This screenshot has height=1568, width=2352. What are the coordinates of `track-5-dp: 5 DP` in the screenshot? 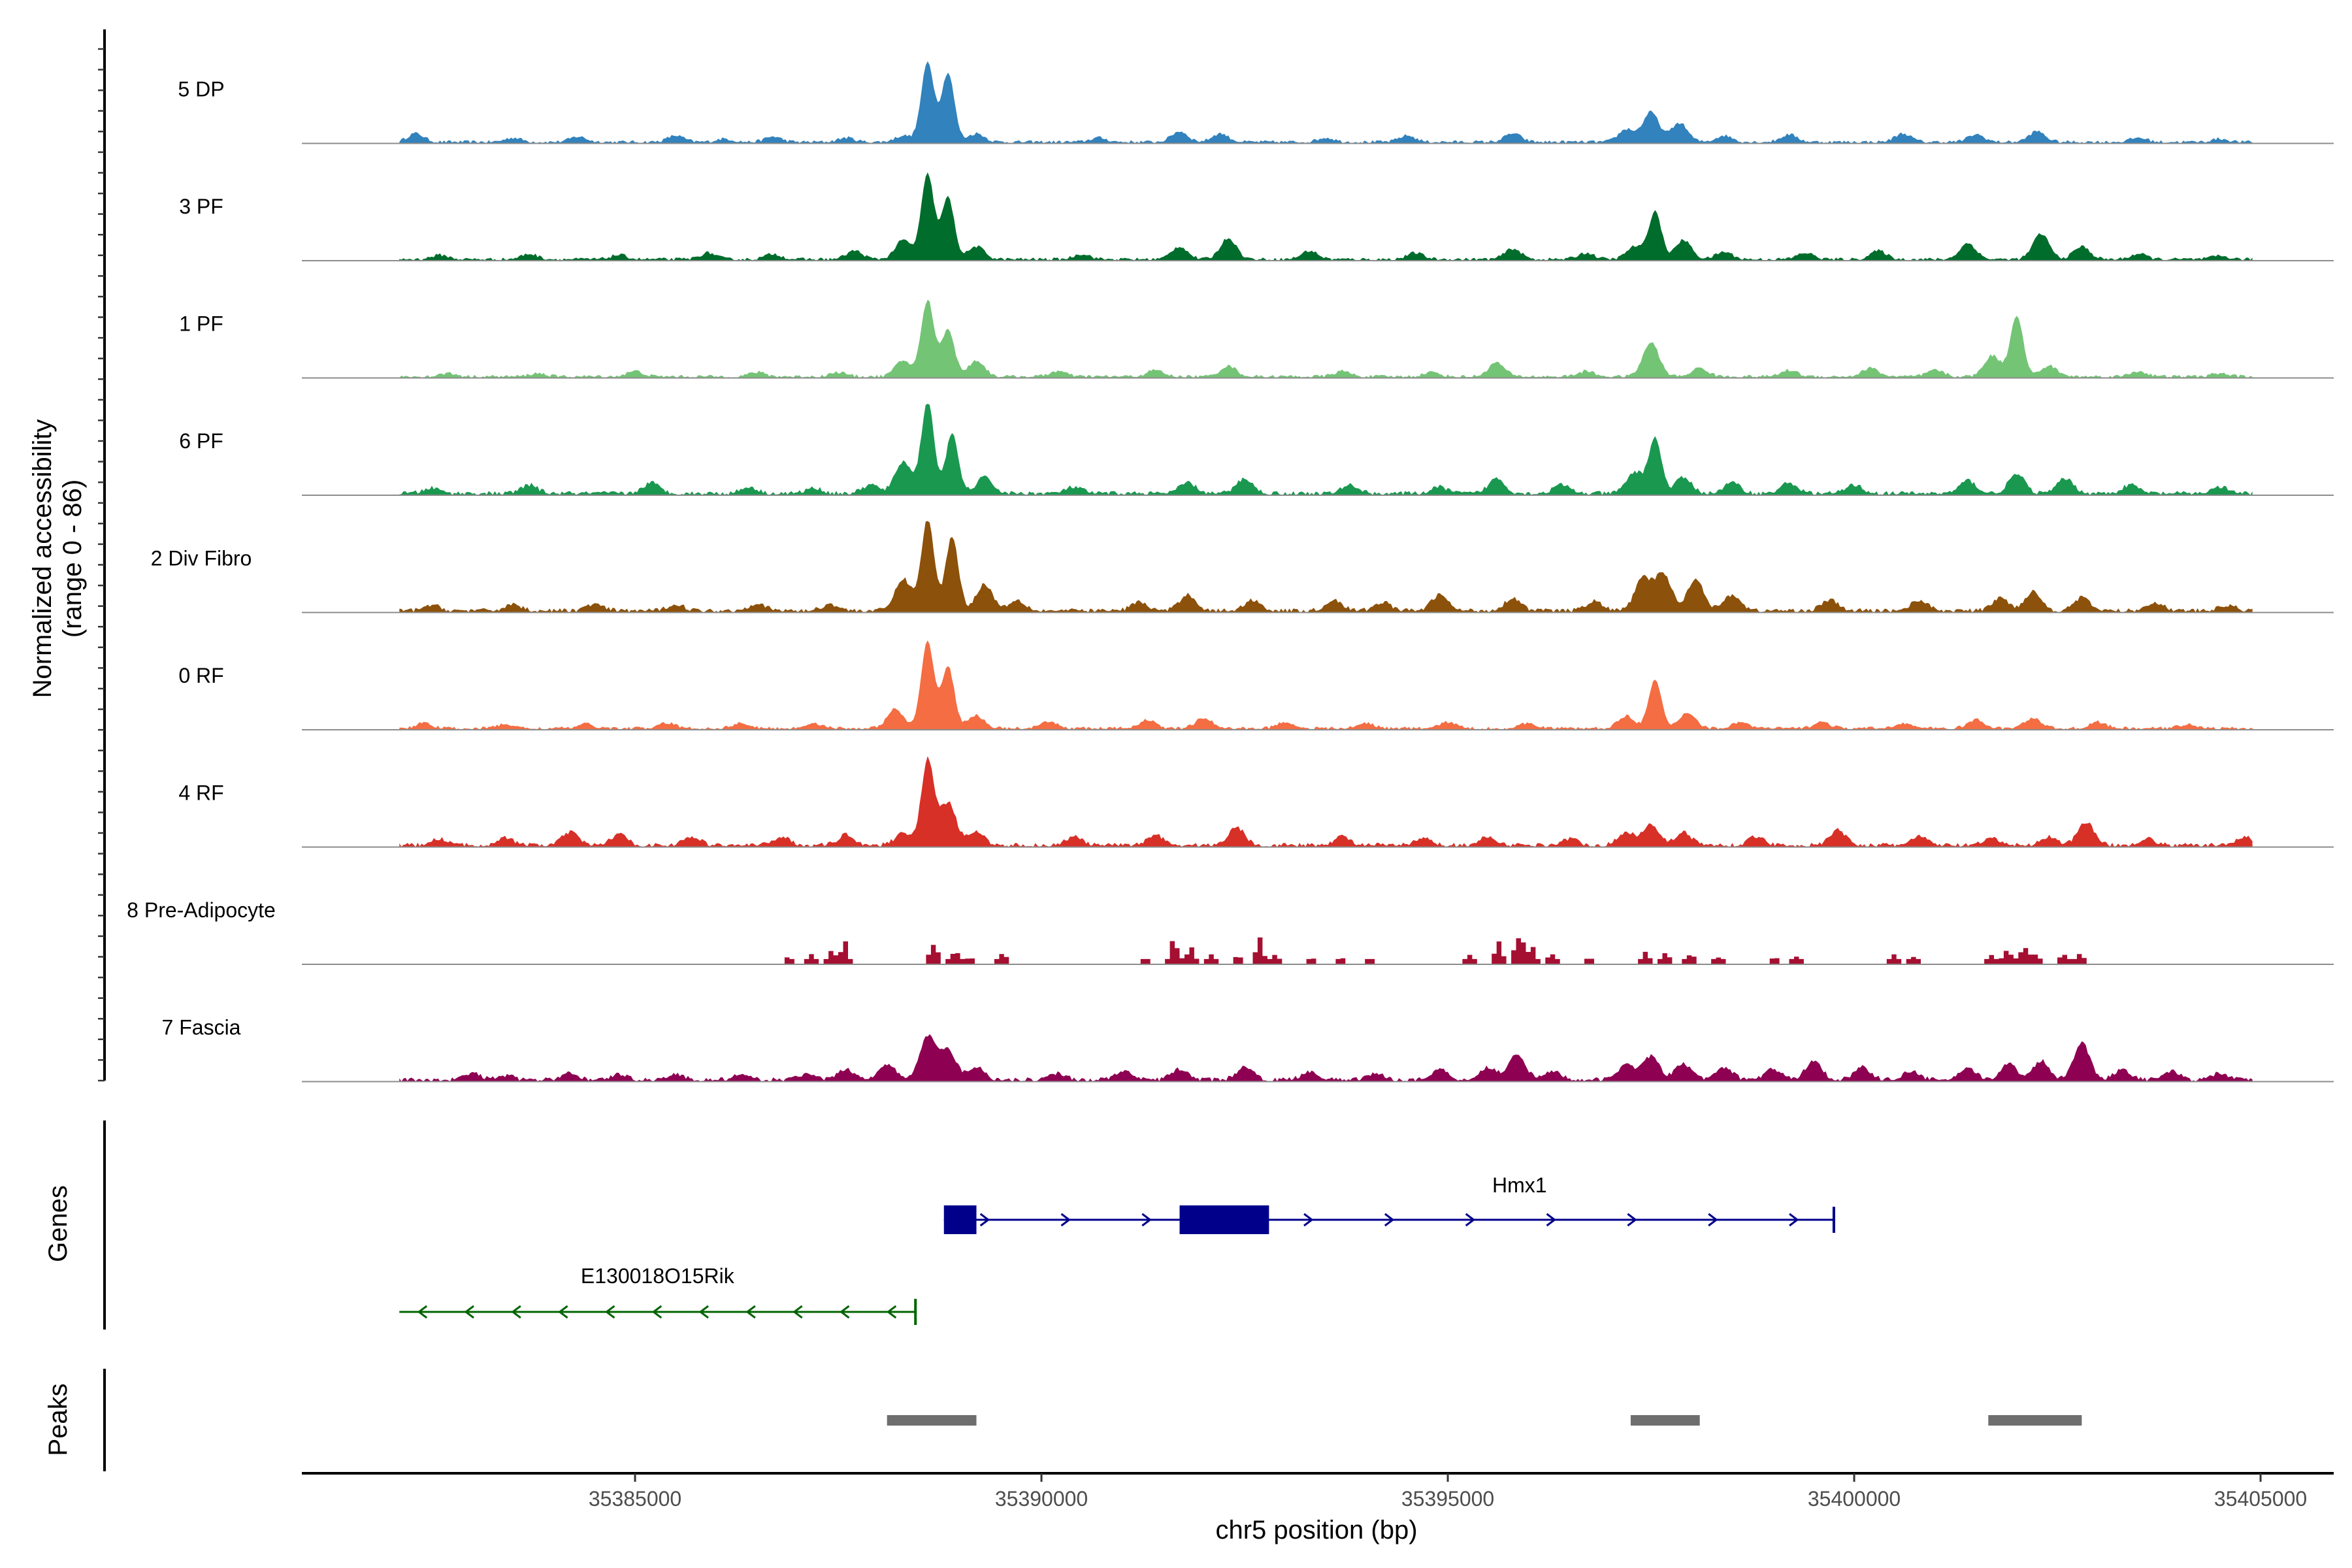 It's located at (1256, 102).